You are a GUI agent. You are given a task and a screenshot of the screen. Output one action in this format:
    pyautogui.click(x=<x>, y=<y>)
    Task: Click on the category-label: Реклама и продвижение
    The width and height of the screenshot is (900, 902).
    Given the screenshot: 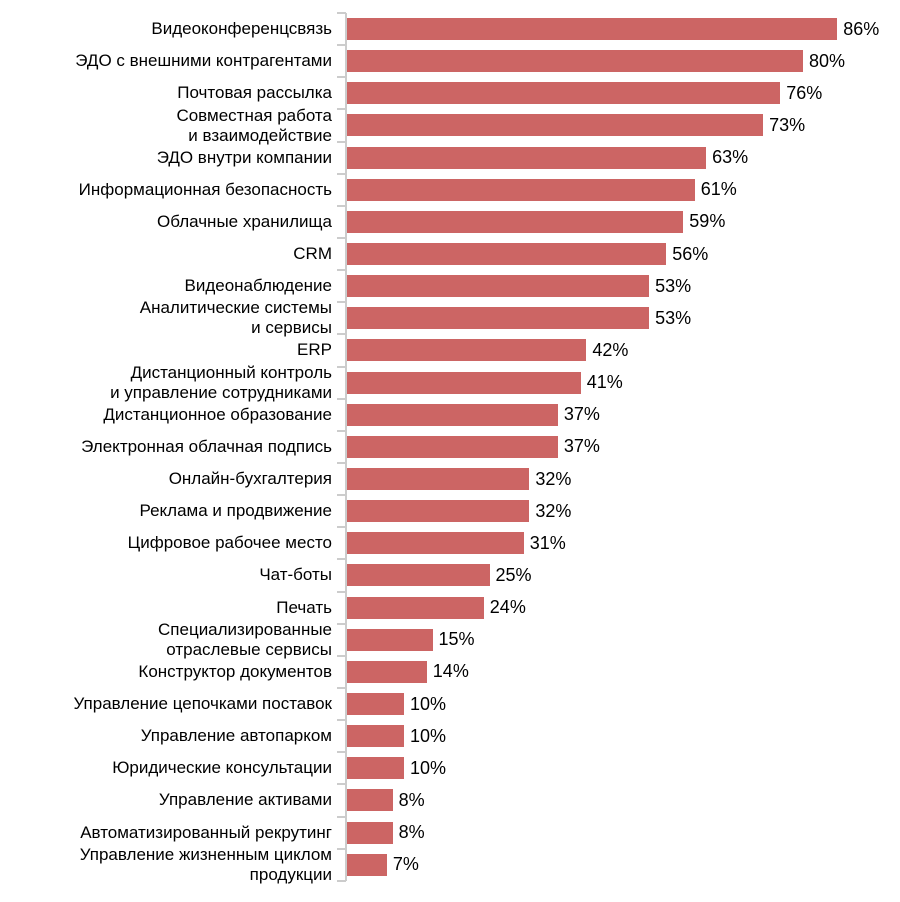 What is the action you would take?
    pyautogui.click(x=236, y=511)
    